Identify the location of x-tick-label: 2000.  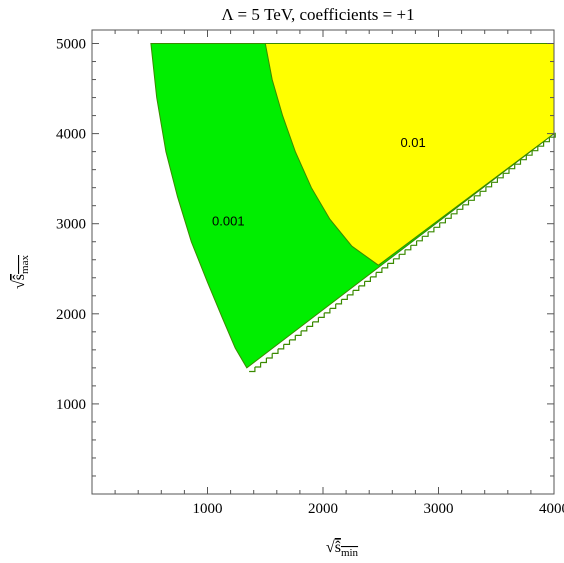
(323, 509).